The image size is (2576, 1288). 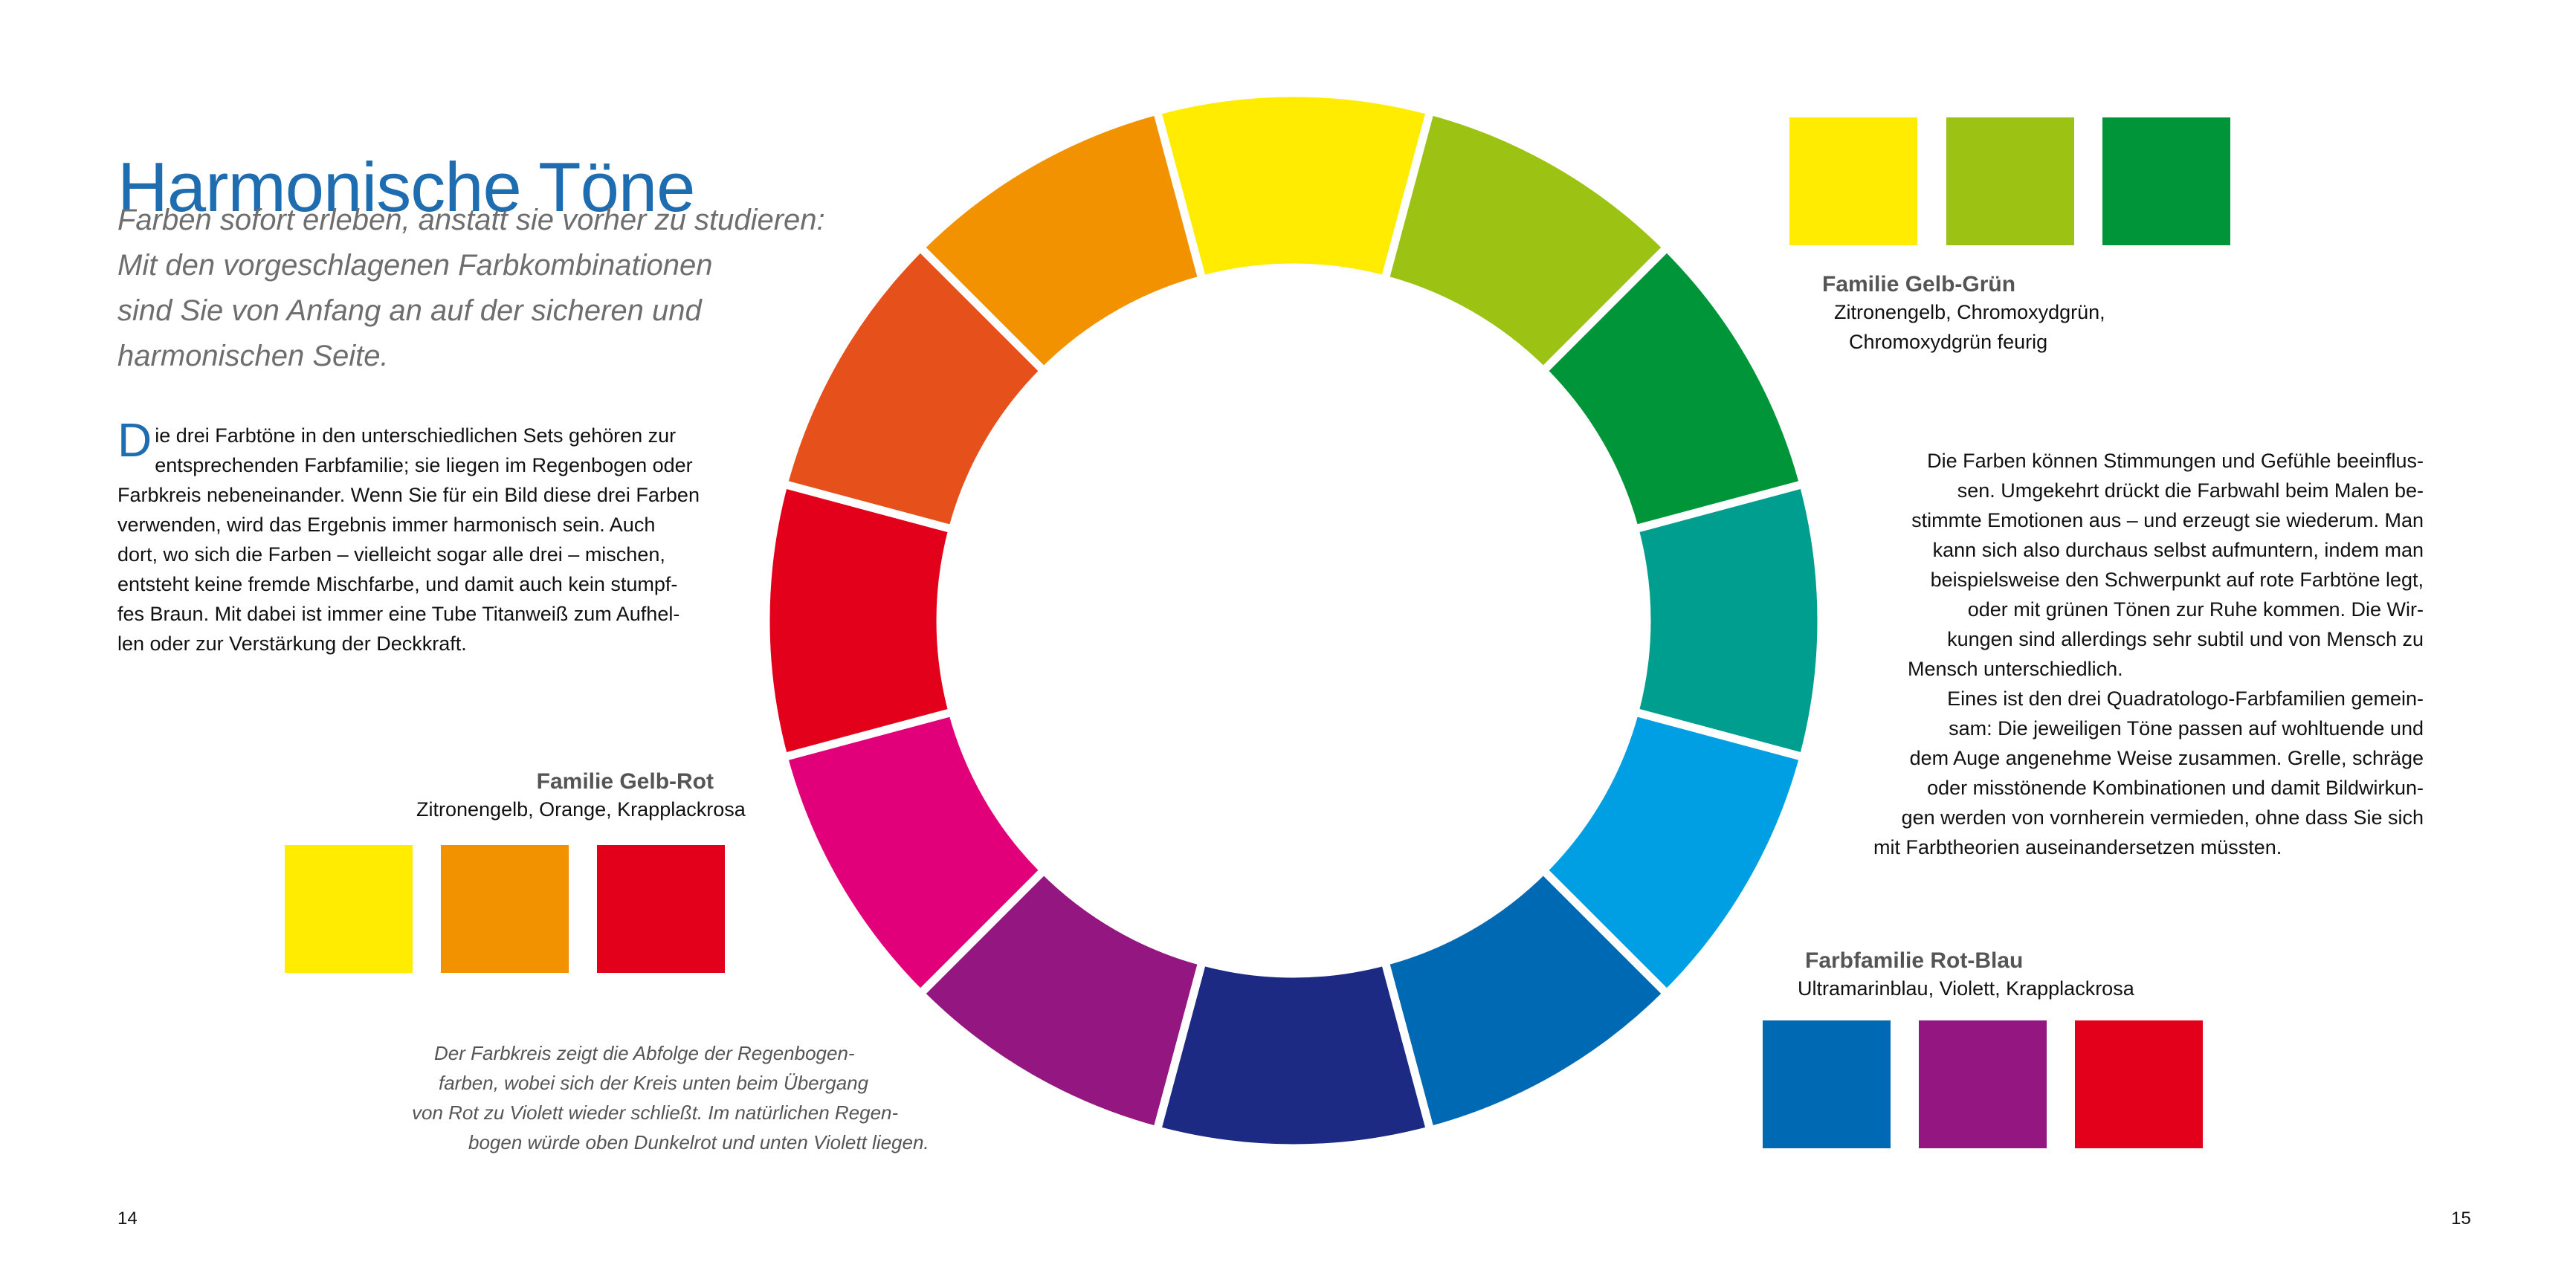 I want to click on family-title: Familie Gelb-Rot, so click(x=625, y=781).